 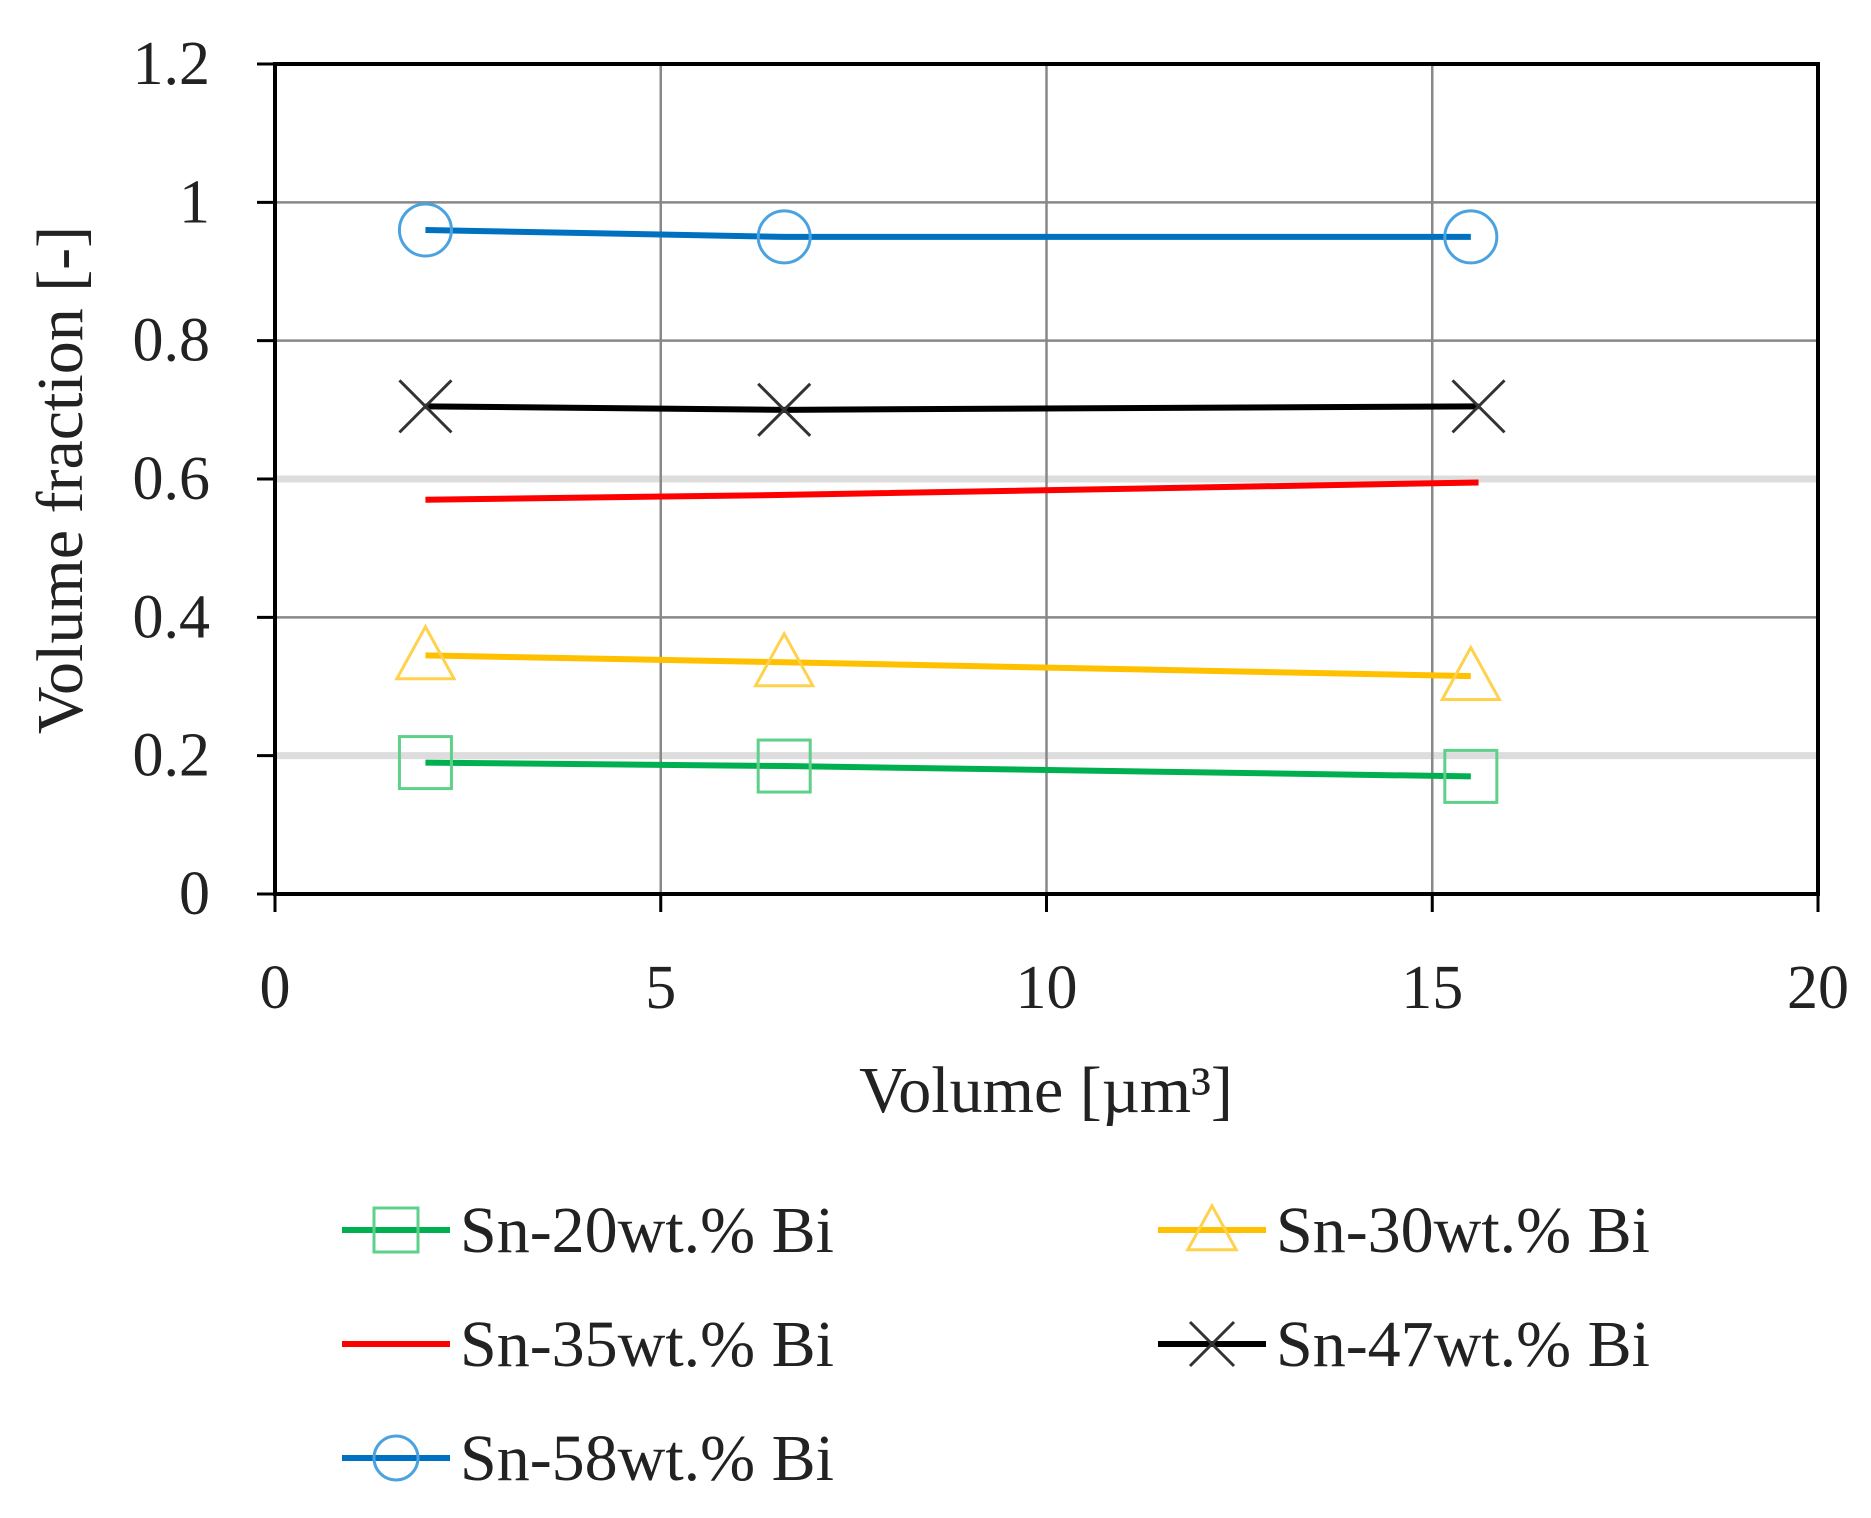 I want to click on series-sn-30wt-bi, so click(x=948, y=662).